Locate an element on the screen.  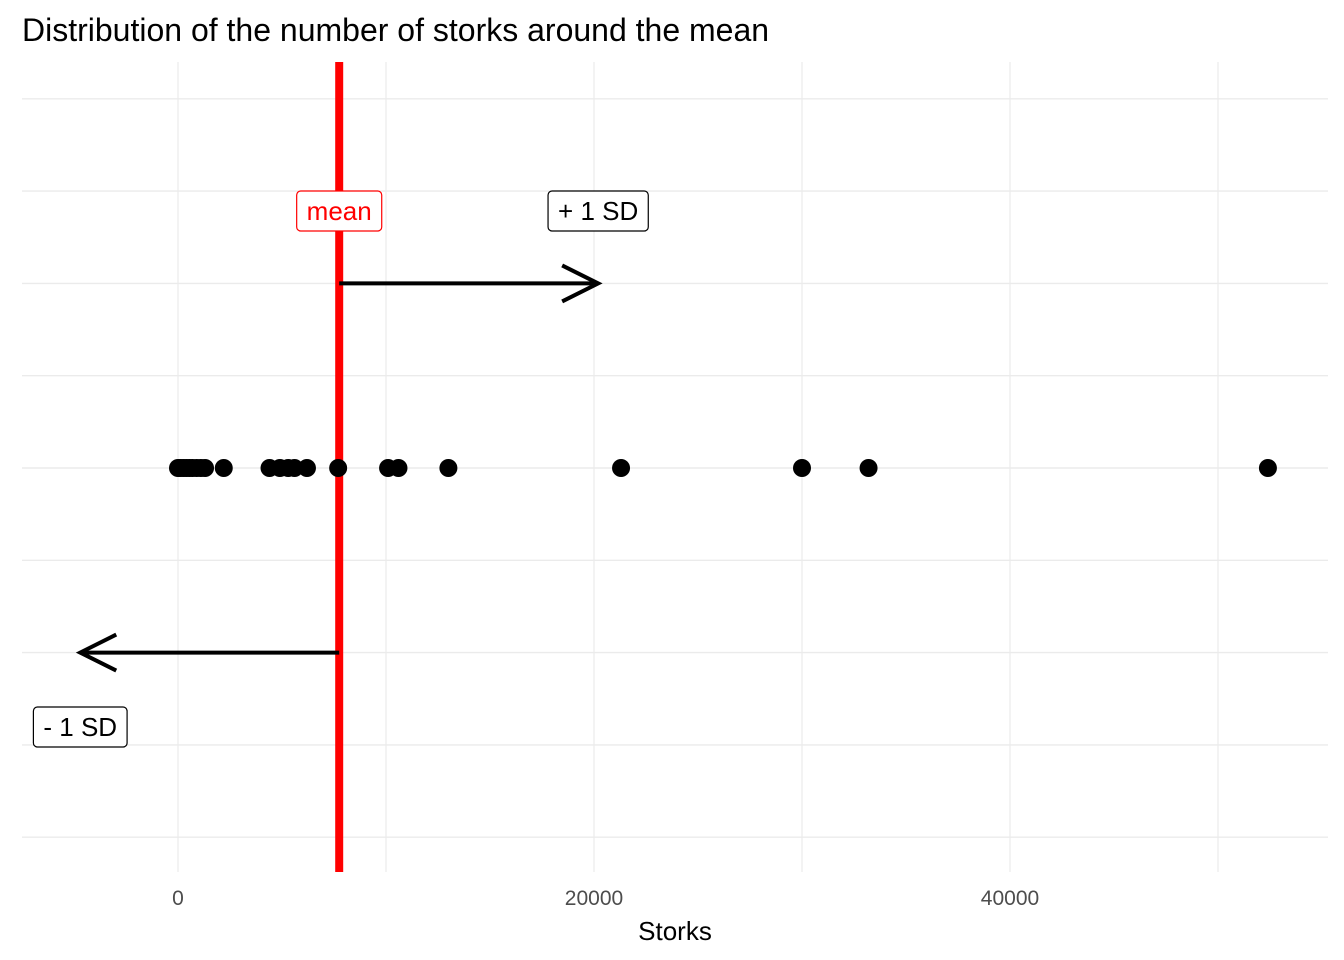
plus-sd-label-text: + 1 SD is located at coordinates (598, 211).